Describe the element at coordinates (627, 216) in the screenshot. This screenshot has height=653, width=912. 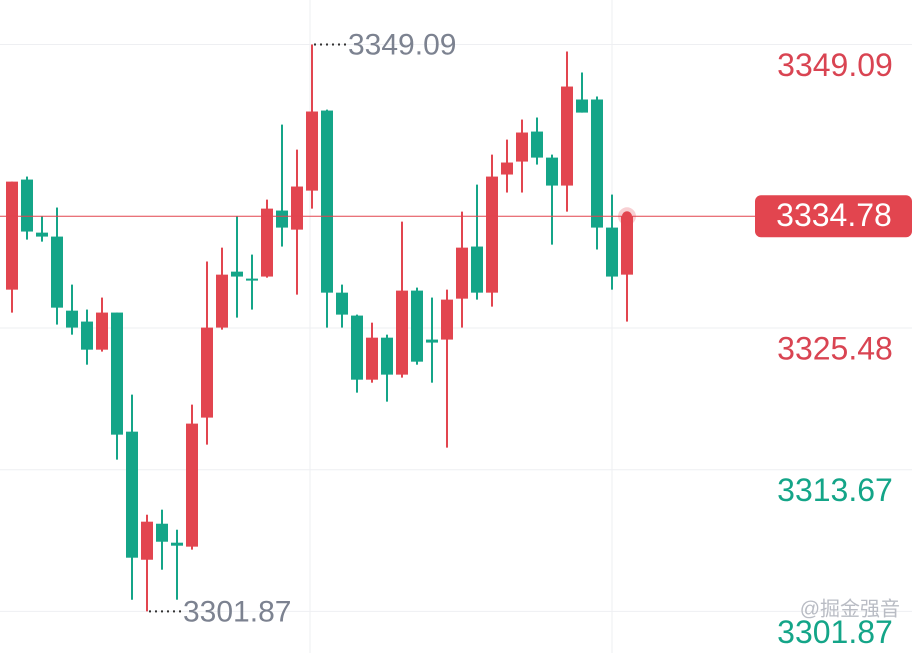
I see `current-price-dot` at that location.